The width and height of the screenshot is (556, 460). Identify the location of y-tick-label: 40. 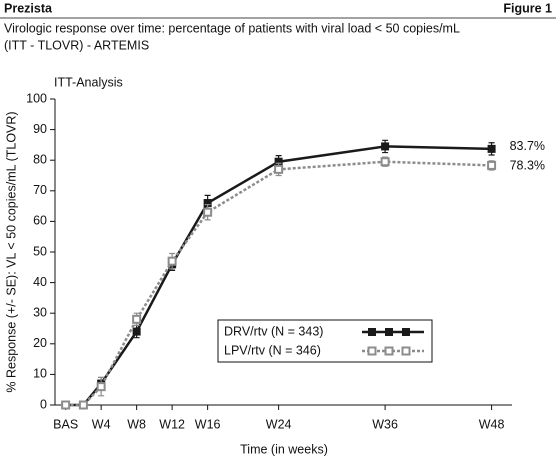
(40, 282).